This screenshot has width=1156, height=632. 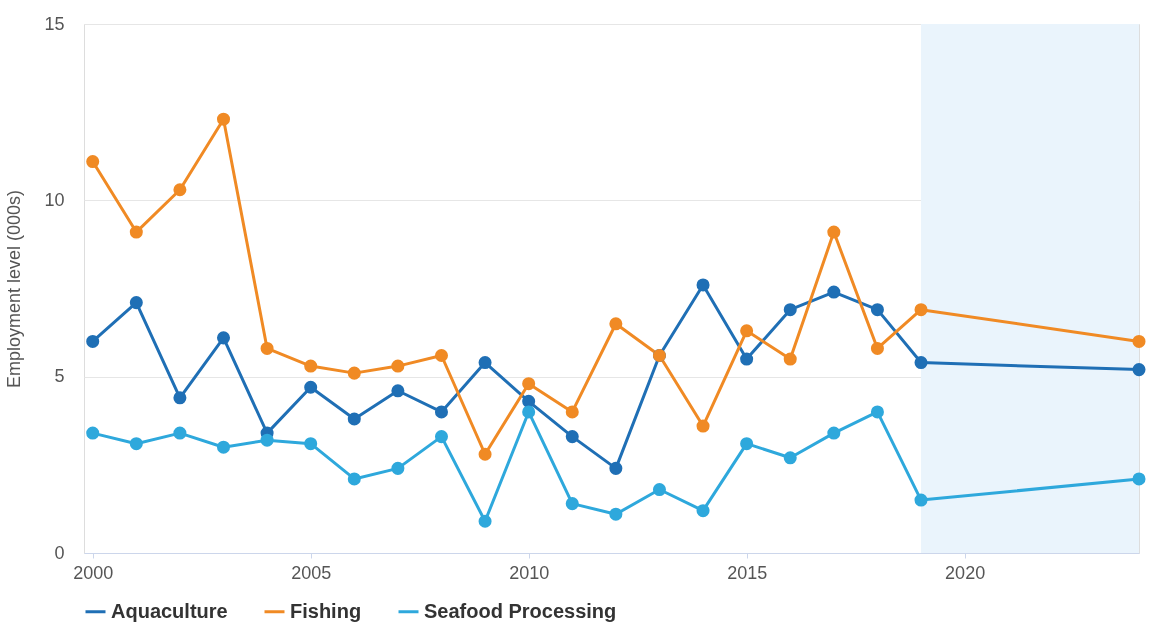 I want to click on y-tick-label: 15, so click(x=54, y=23).